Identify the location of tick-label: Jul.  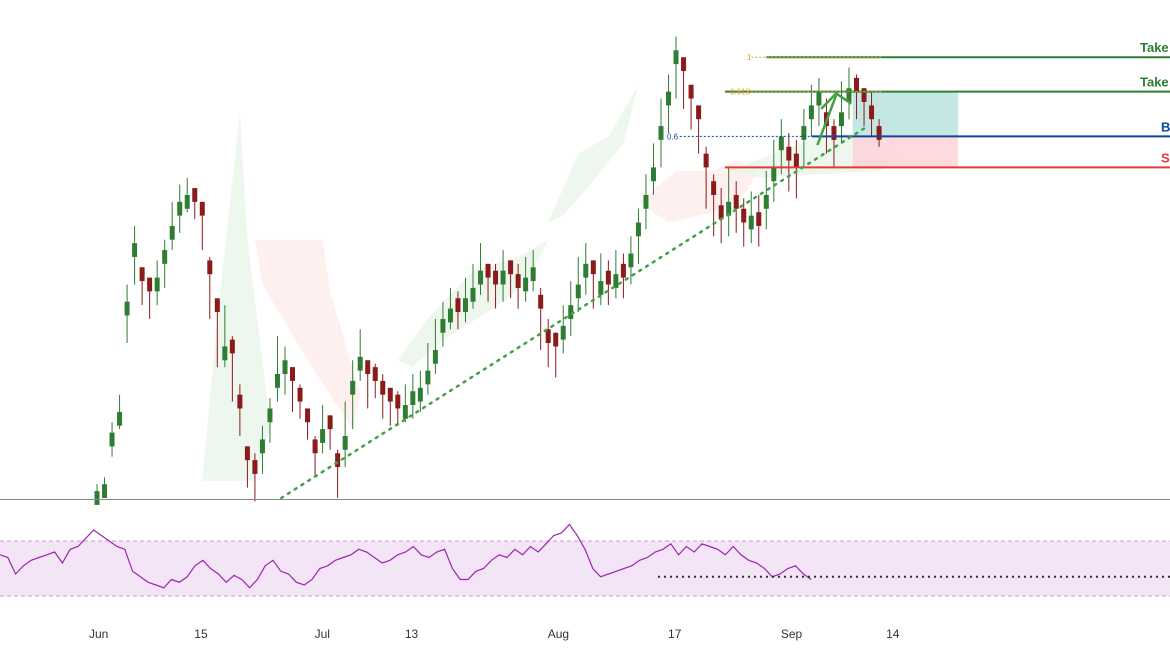
(322, 634).